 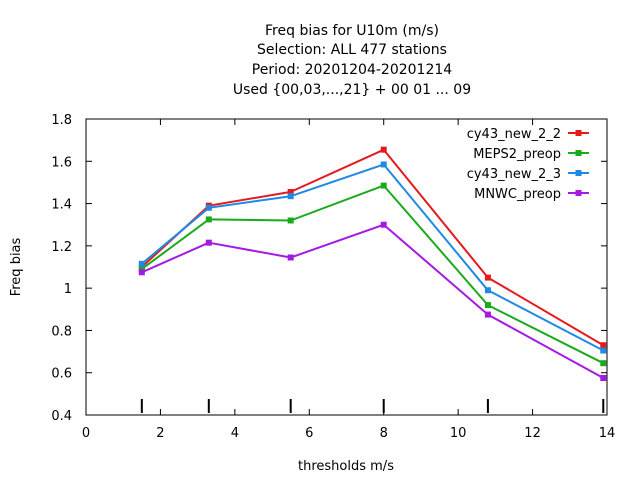 I want to click on y-tick-label: 1.6, so click(x=61, y=162).